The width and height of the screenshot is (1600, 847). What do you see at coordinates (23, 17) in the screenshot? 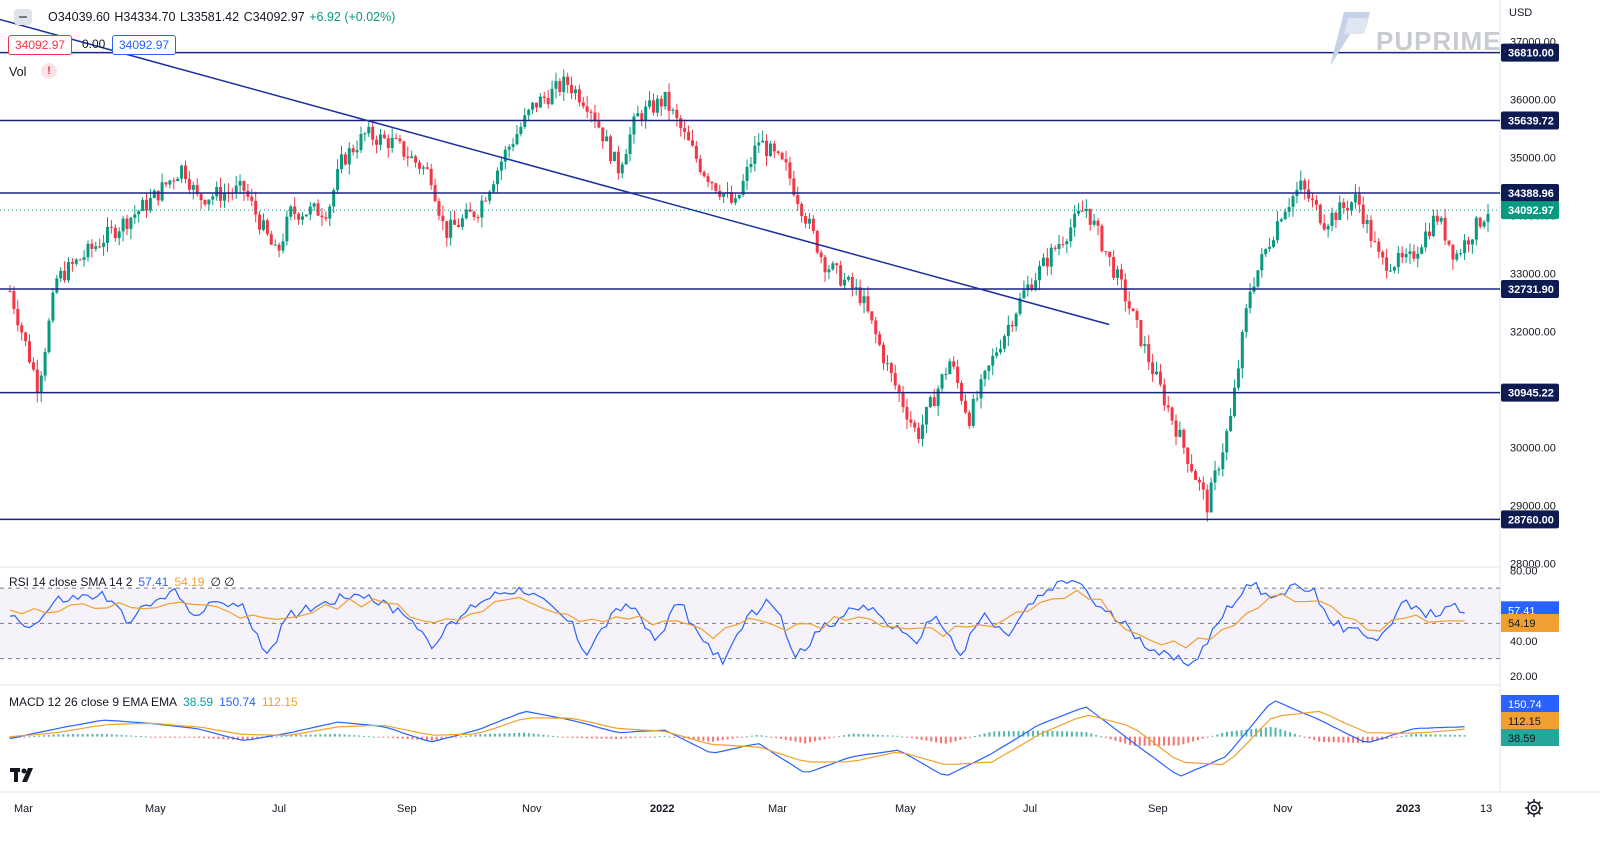
I see `collapse-icon` at bounding box center [23, 17].